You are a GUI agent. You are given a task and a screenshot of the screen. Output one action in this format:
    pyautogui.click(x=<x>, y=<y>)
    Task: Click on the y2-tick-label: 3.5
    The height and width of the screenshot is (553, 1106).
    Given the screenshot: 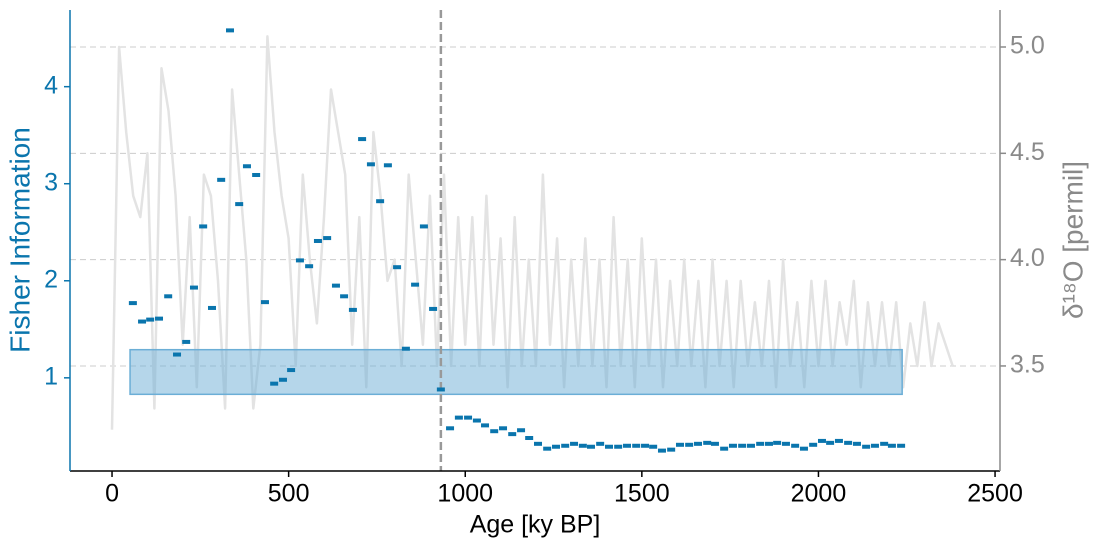 What is the action you would take?
    pyautogui.click(x=1027, y=365)
    